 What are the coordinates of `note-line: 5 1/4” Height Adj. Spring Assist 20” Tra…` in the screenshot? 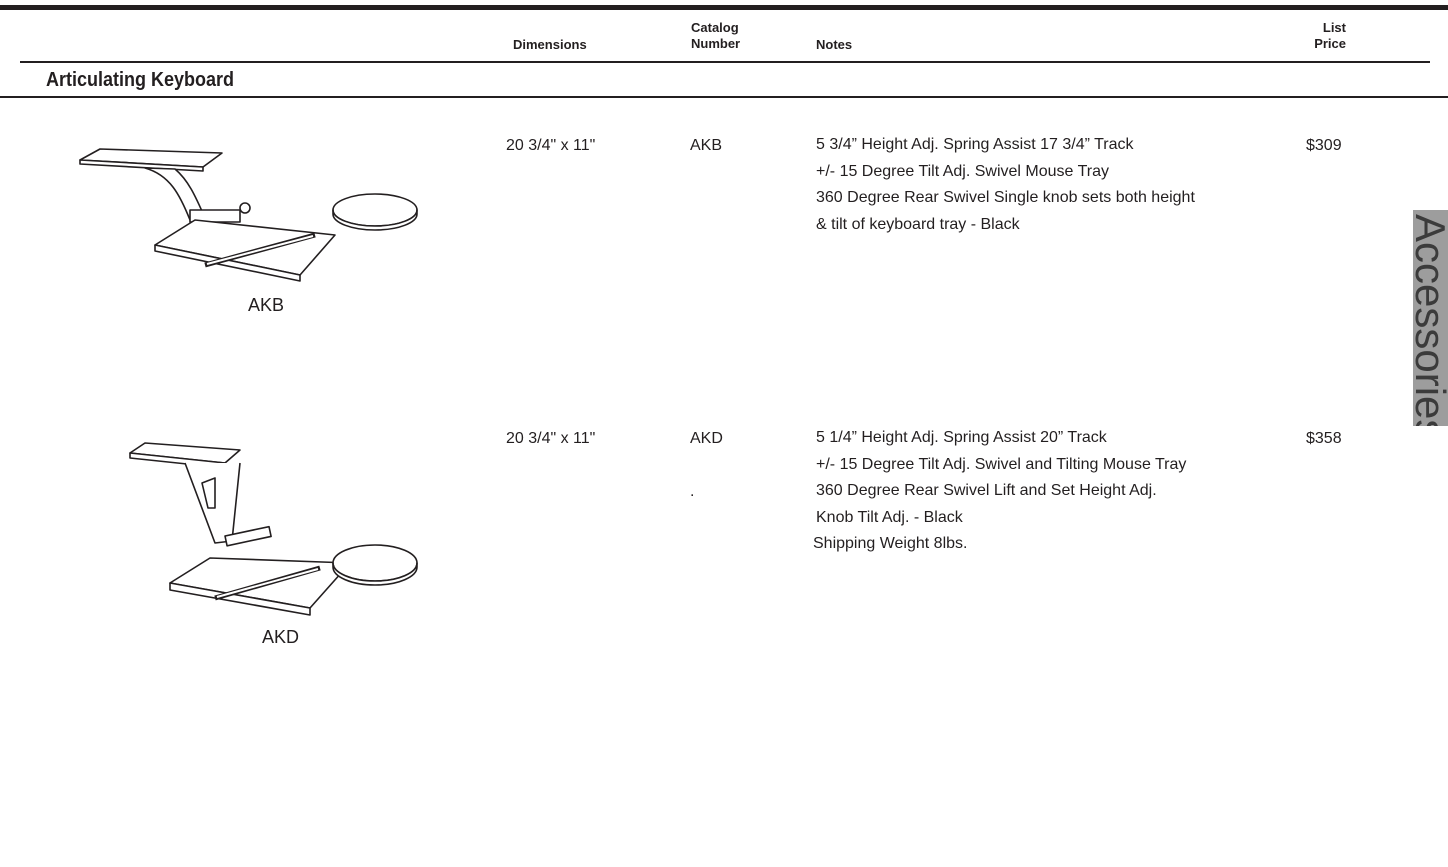 It's located at (961, 437).